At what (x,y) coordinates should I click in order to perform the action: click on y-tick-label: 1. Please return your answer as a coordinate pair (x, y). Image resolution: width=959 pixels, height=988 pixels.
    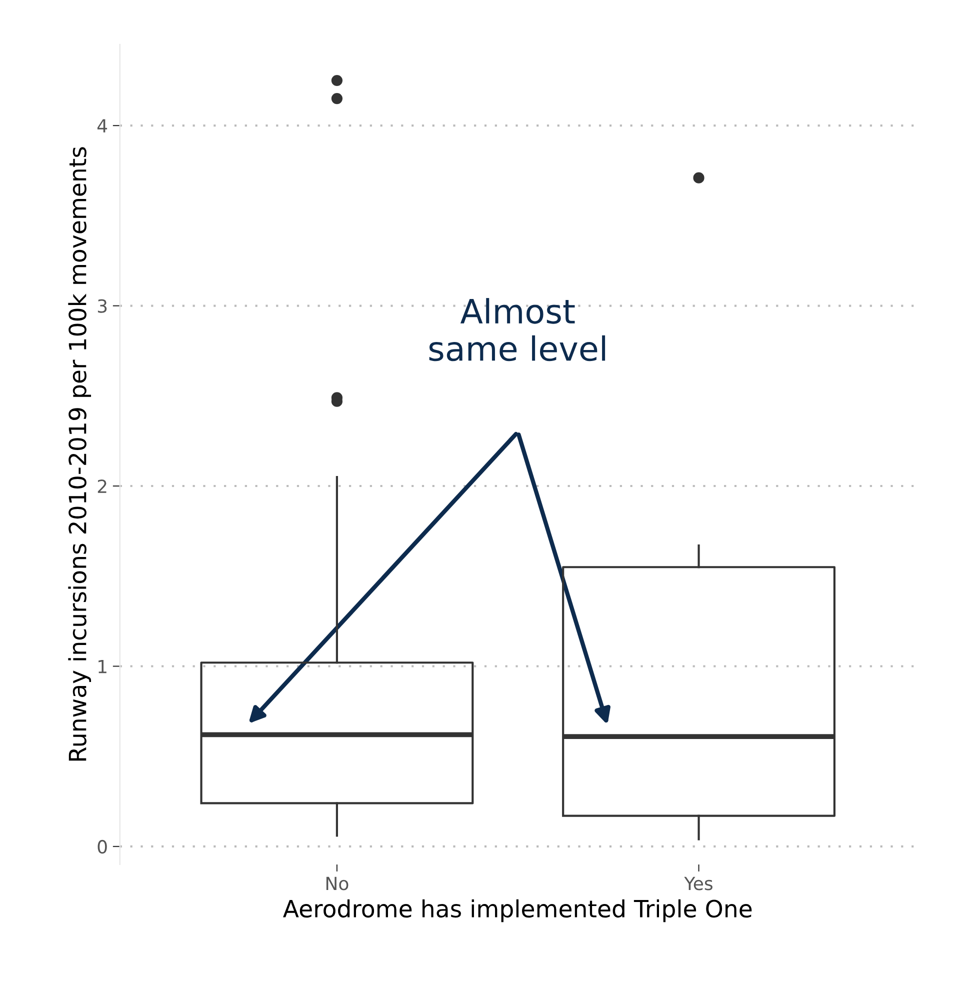
    Looking at the image, I should click on (102, 667).